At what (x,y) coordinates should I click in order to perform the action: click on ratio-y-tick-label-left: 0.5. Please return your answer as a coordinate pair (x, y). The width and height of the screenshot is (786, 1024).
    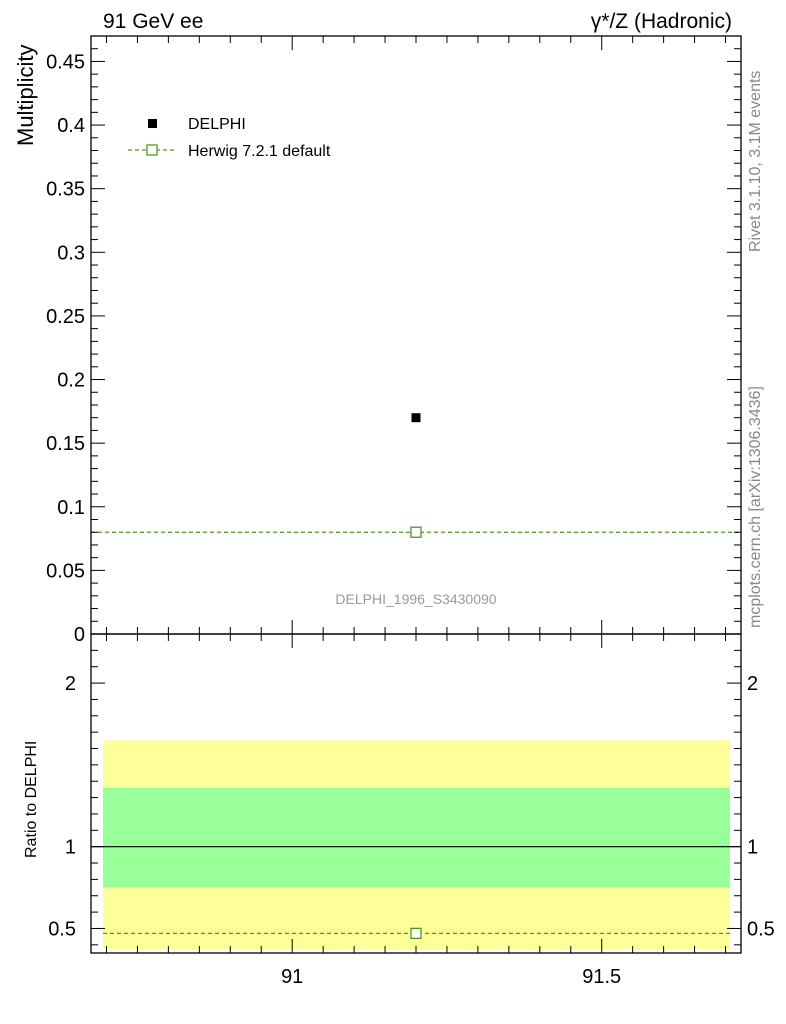
    Looking at the image, I should click on (62, 929).